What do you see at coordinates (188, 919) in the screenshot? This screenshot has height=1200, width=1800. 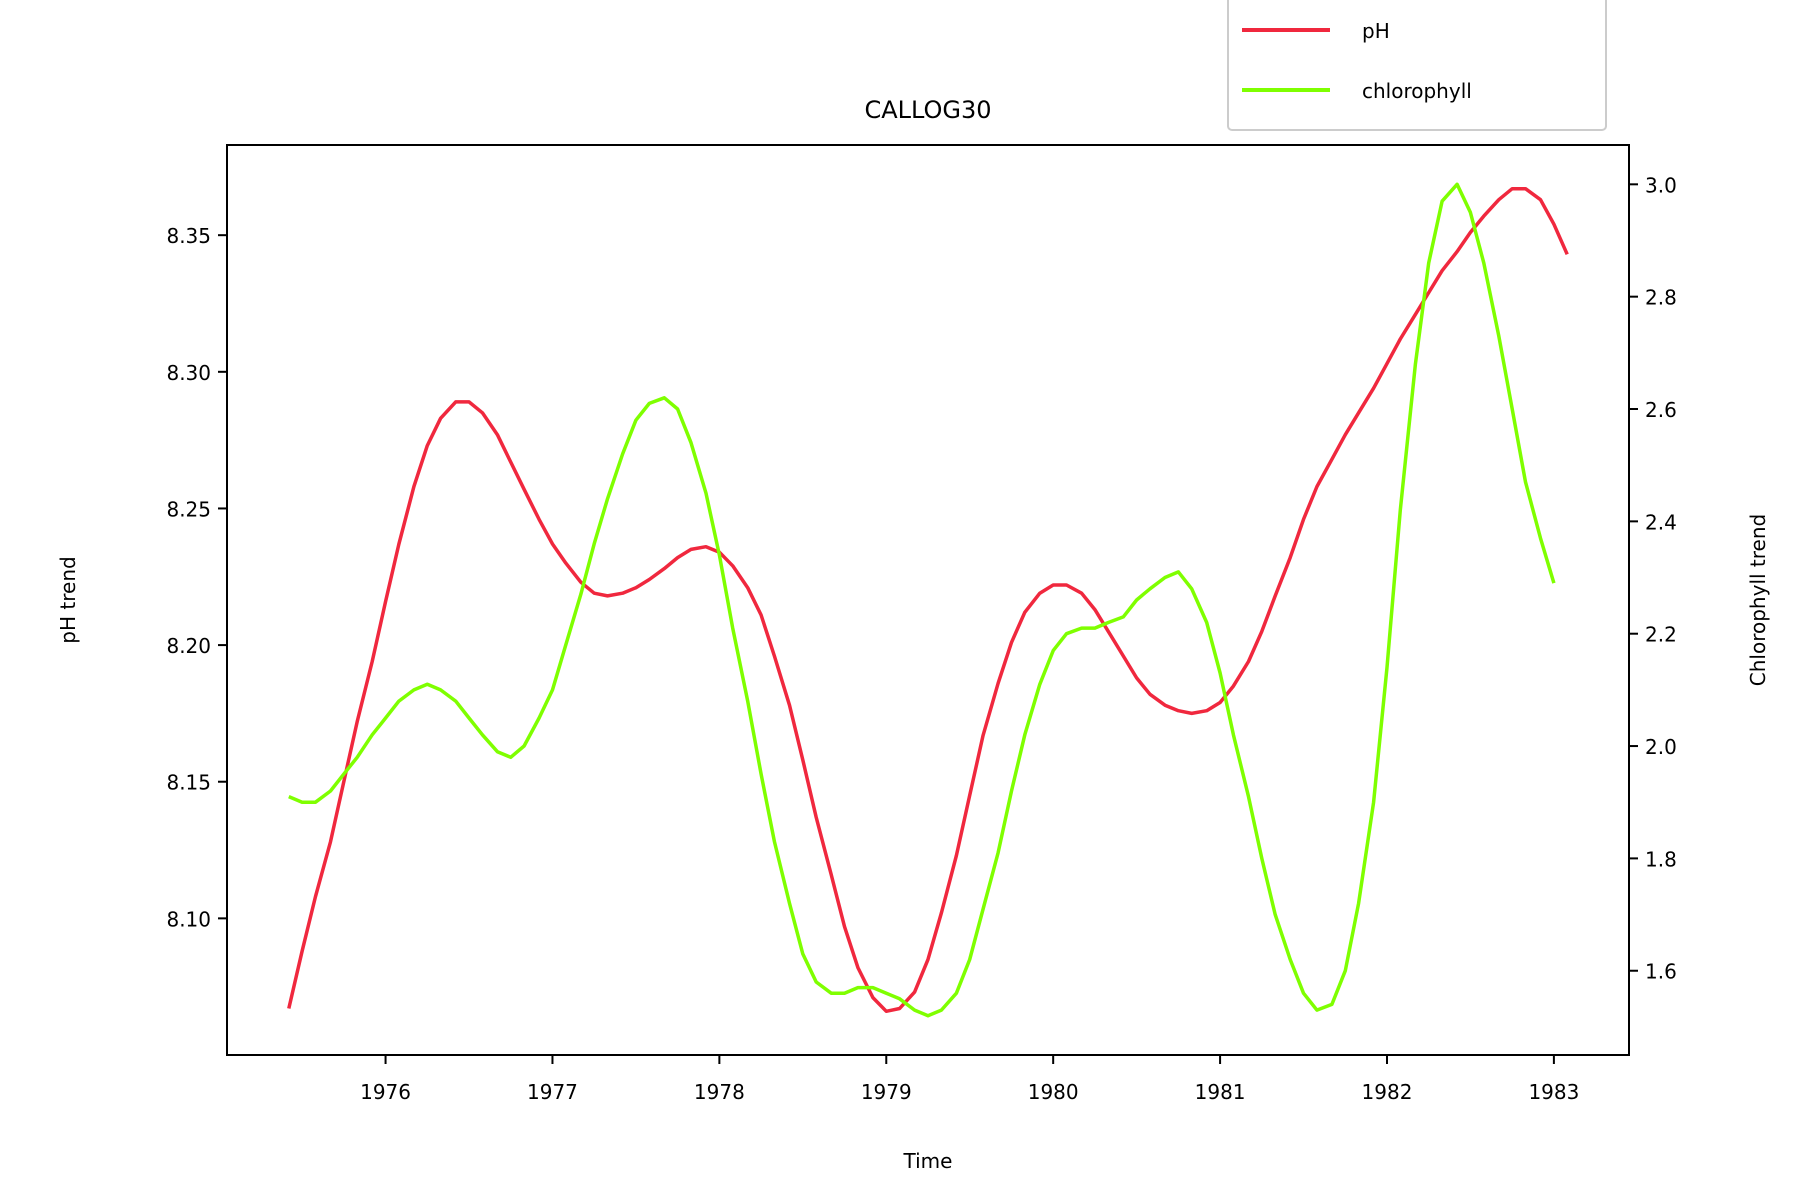 I see `left-y-tick-label: 8.10` at bounding box center [188, 919].